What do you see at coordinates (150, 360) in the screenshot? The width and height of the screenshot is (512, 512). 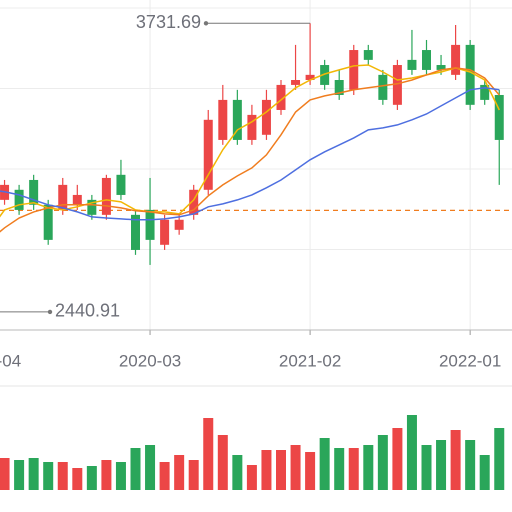 I see `x-tick-label: 2020-03` at bounding box center [150, 360].